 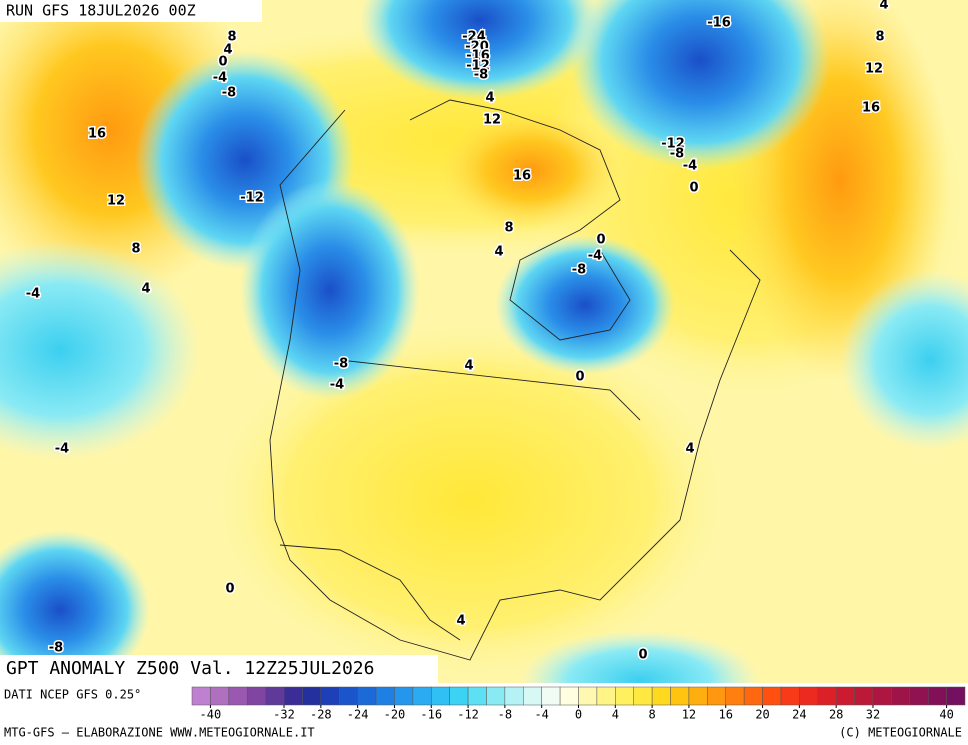 I want to click on colorbar-tick-label: 16, so click(x=726, y=715).